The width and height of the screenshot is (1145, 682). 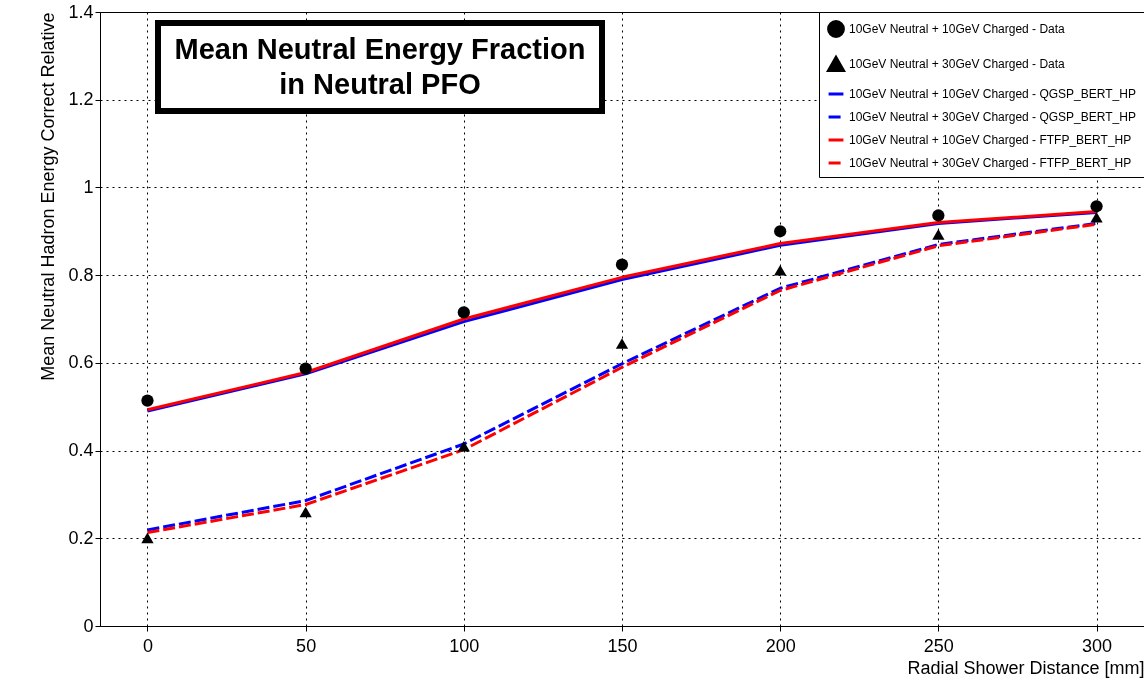 I want to click on x-tick-label: 100, so click(x=464, y=645).